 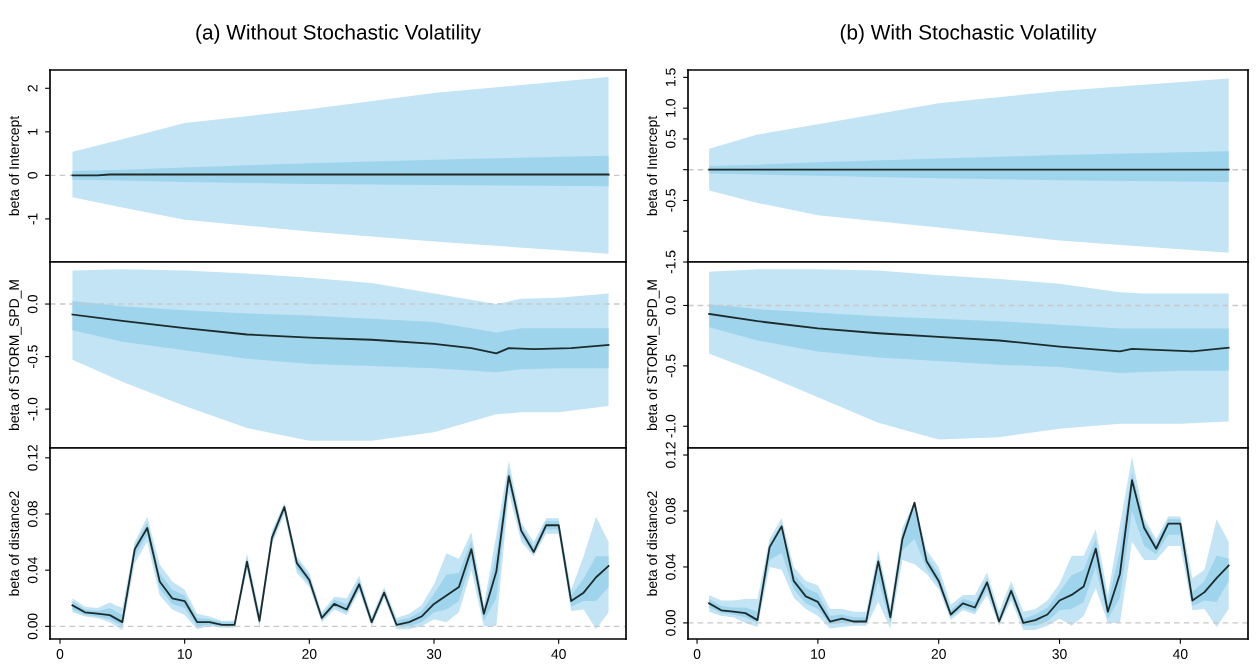 I want to click on chart-title: (a) Without Stochastic Volatility, so click(x=338, y=34).